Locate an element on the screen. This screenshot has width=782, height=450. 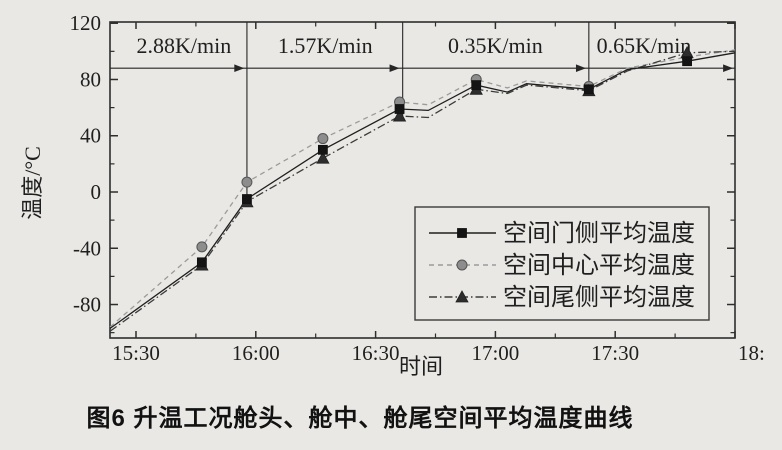
x-axis-tick-label: 15:30 is located at coordinates (136, 353).